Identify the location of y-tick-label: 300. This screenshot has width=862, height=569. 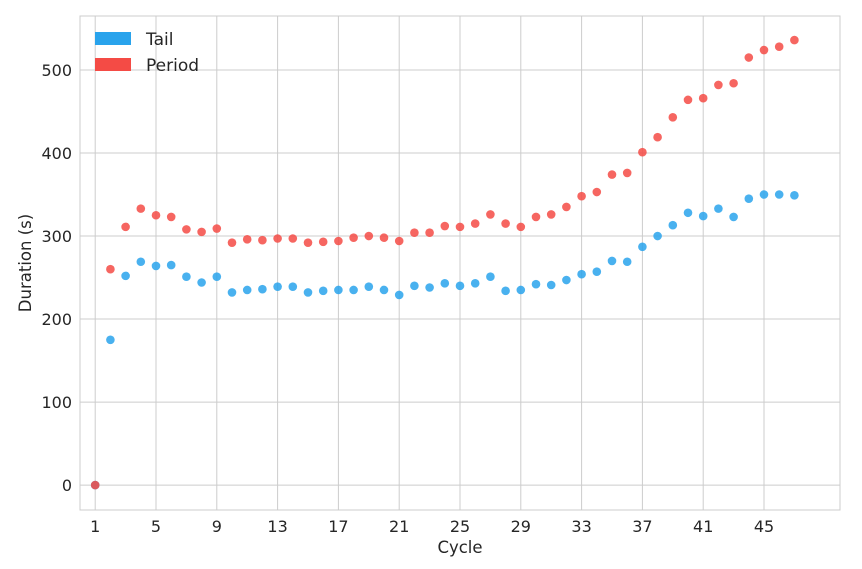
(56, 236).